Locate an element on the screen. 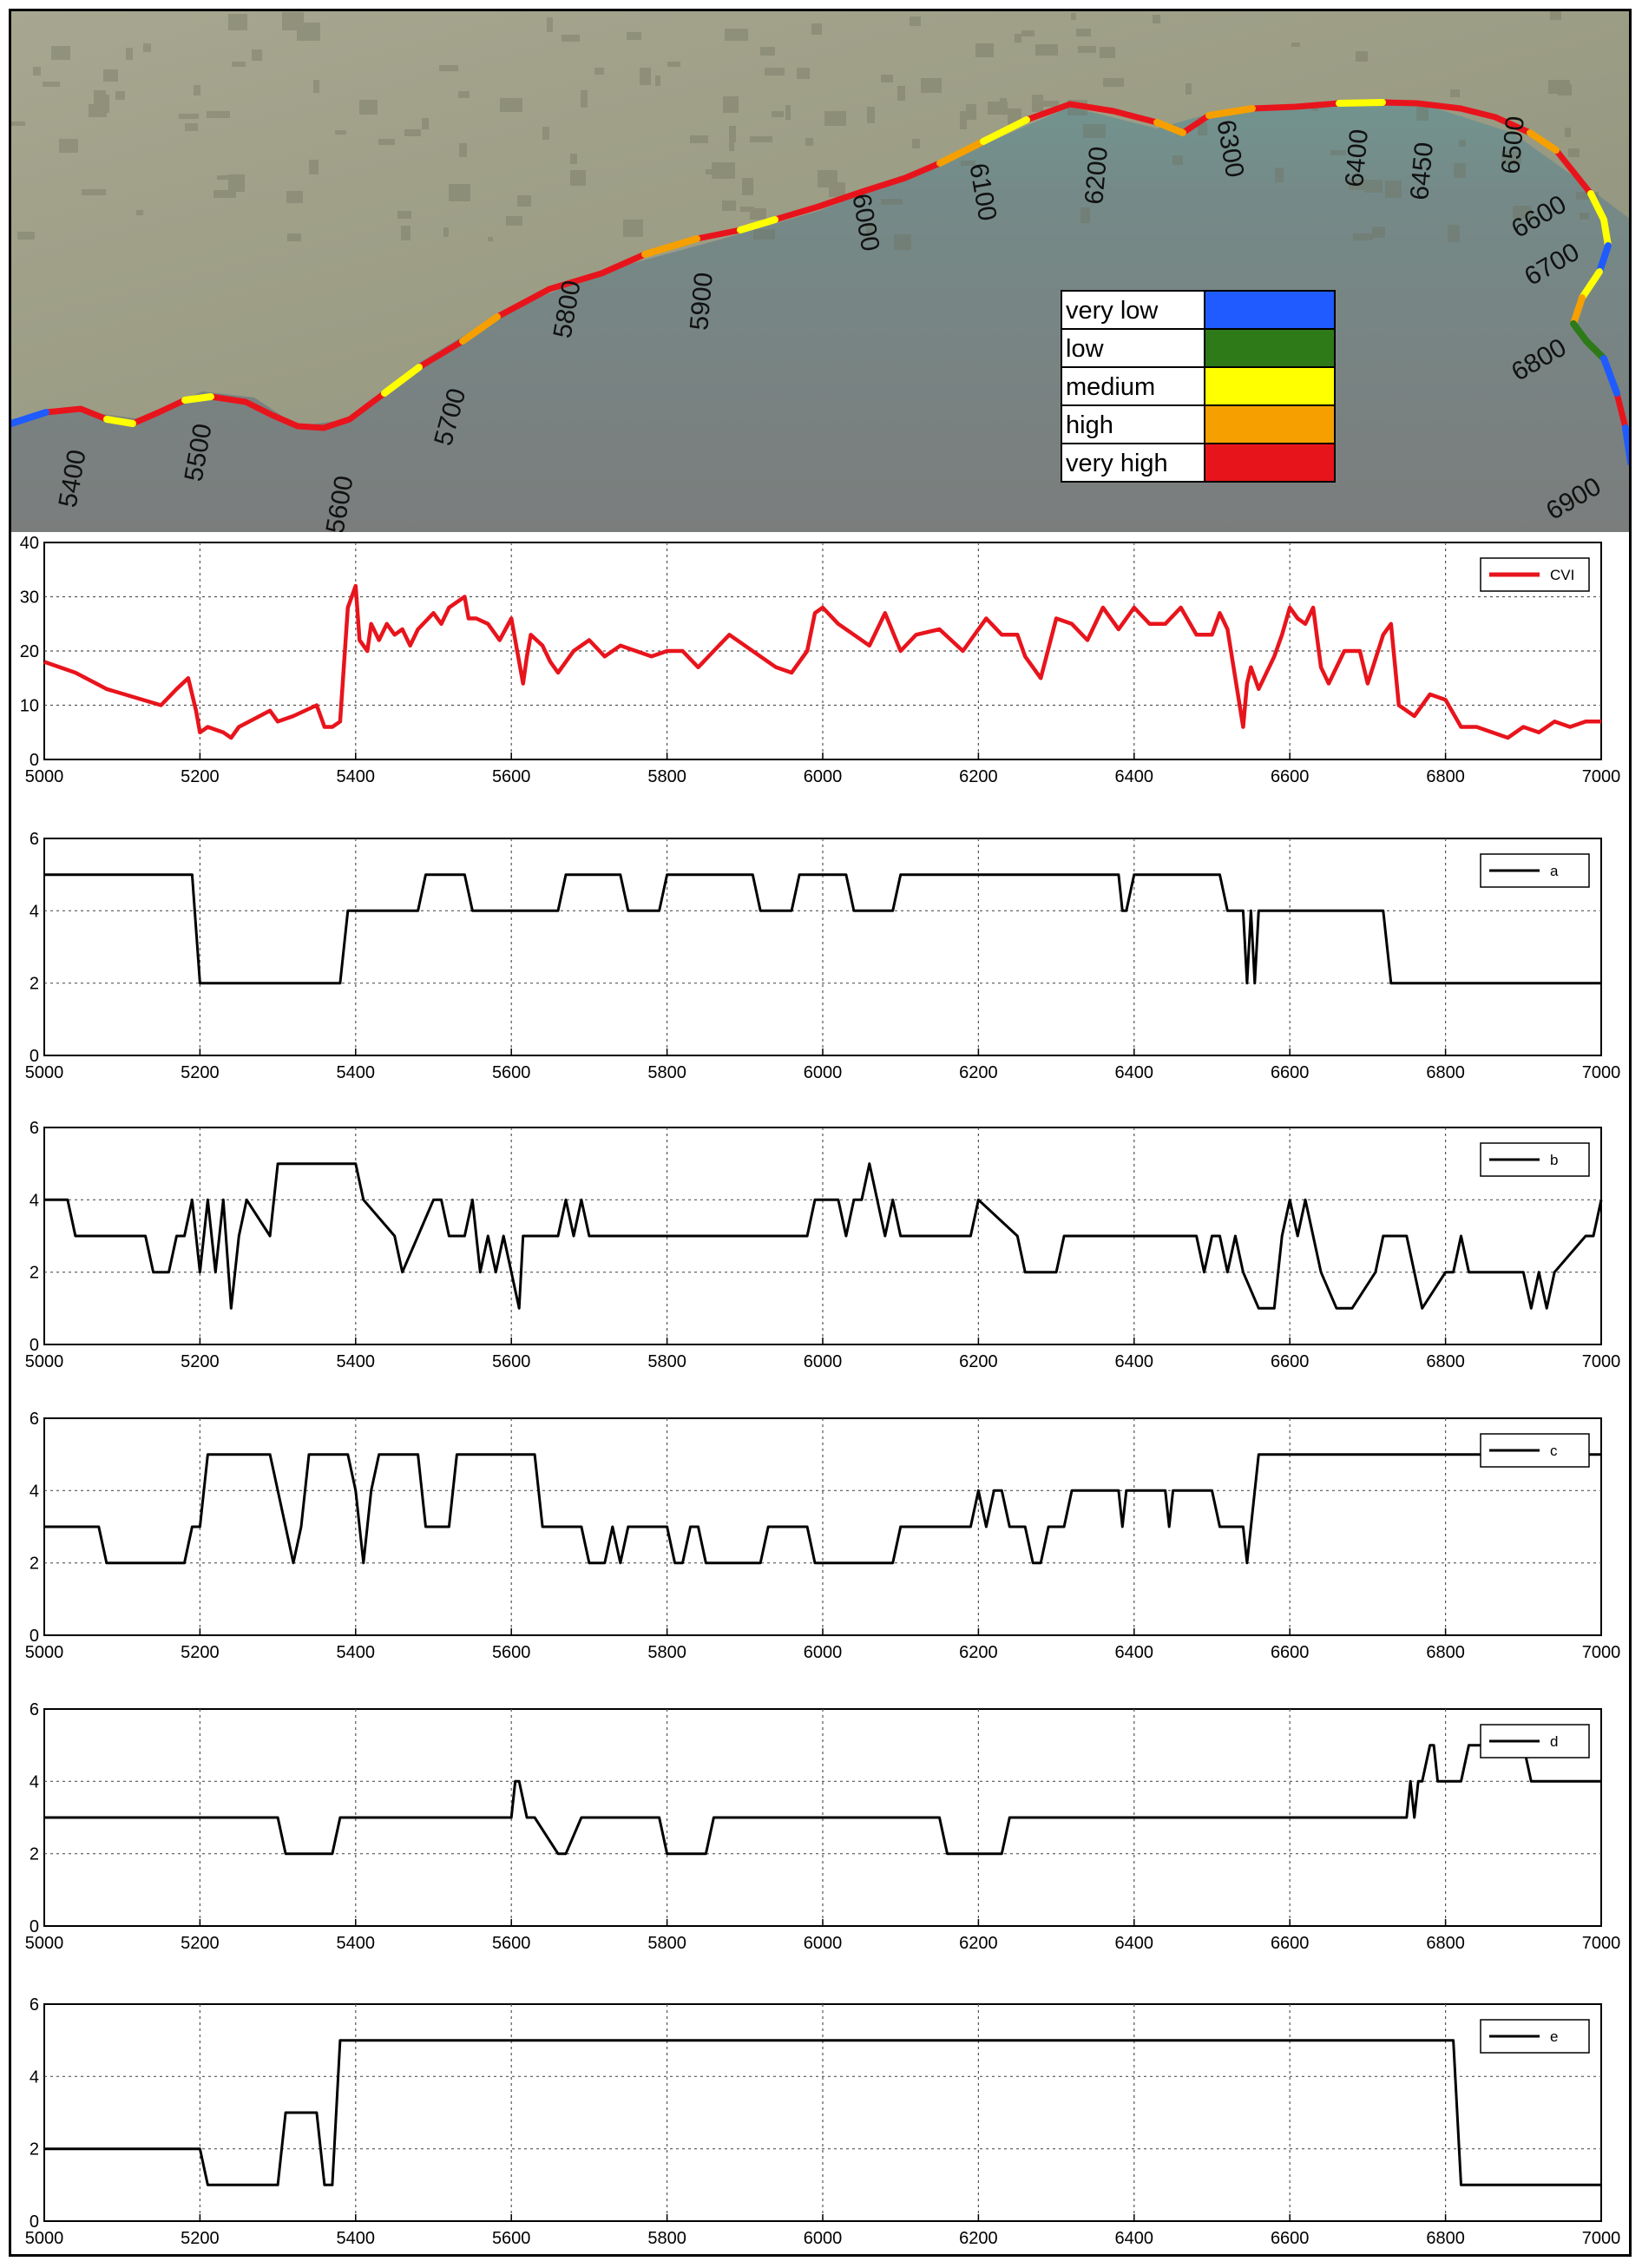 The width and height of the screenshot is (1642, 2268). y-tick-label: 6 is located at coordinates (34, 1128).